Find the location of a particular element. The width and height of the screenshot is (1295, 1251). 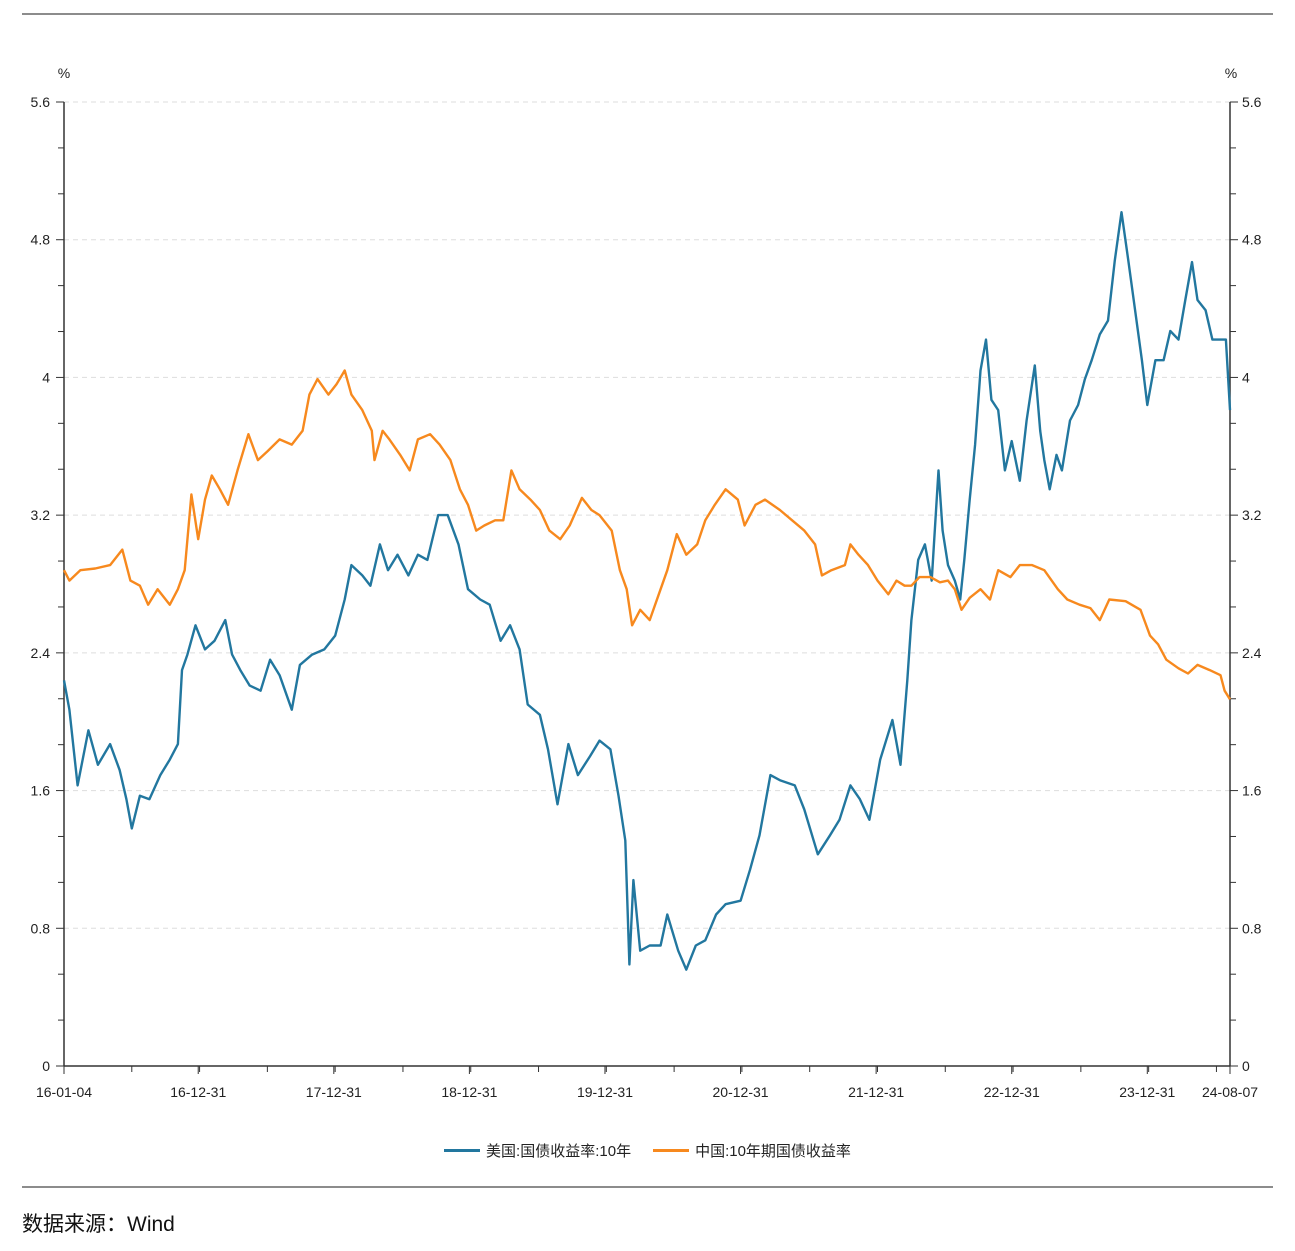

x-tick-label: 16-01-04 is located at coordinates (64, 1092).